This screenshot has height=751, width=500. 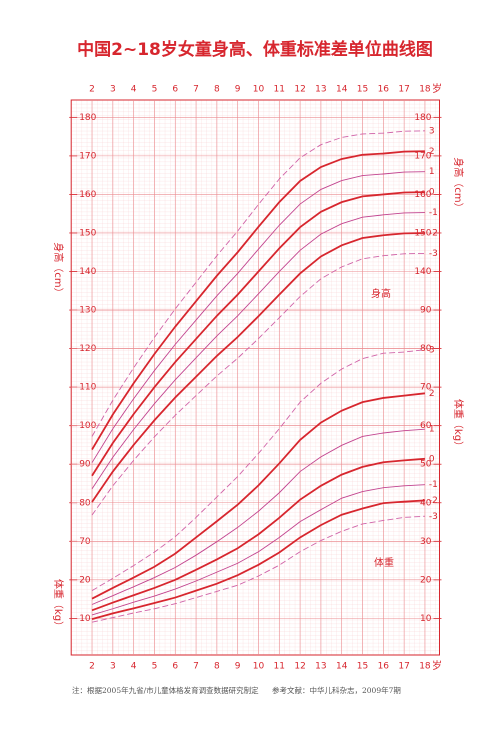 I want to click on y-axis-label-left: 身高（cm）, so click(x=58, y=269).